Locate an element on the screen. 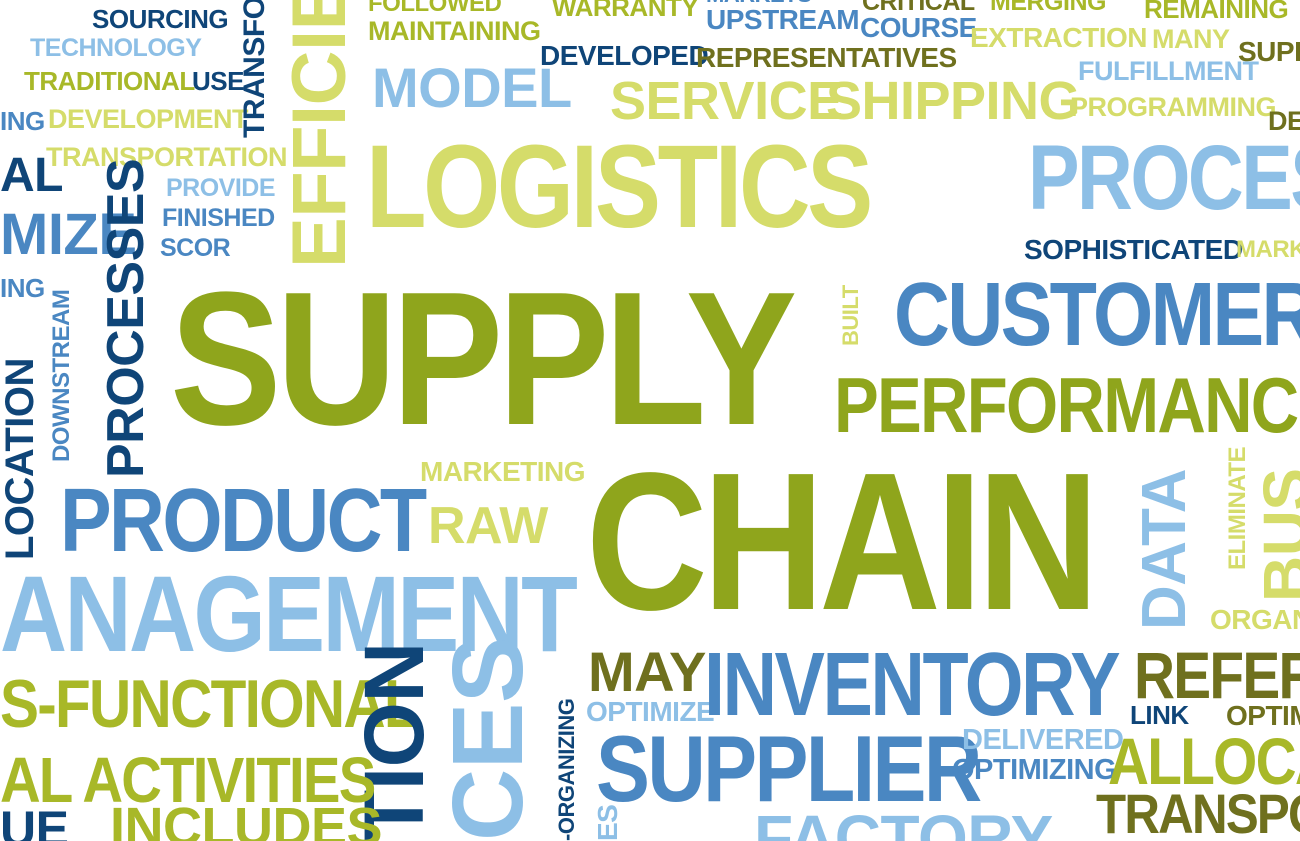  word-optimizing: OPTIMIZING is located at coordinates (1034, 770).